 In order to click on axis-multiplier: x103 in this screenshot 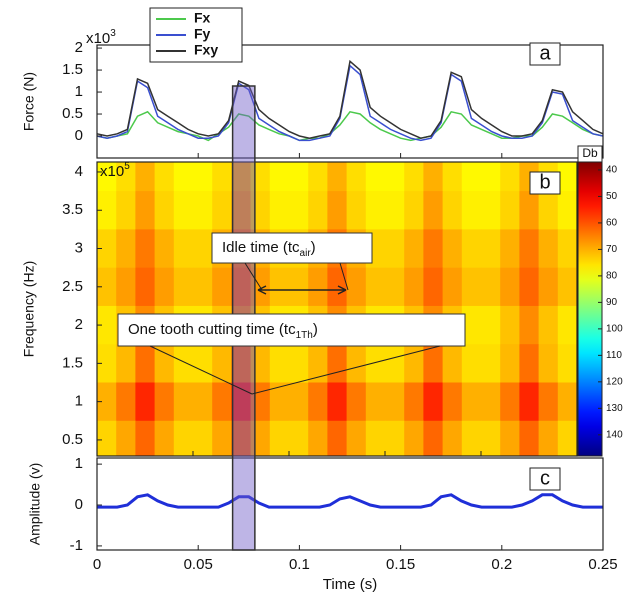, I will do `click(101, 37)`.